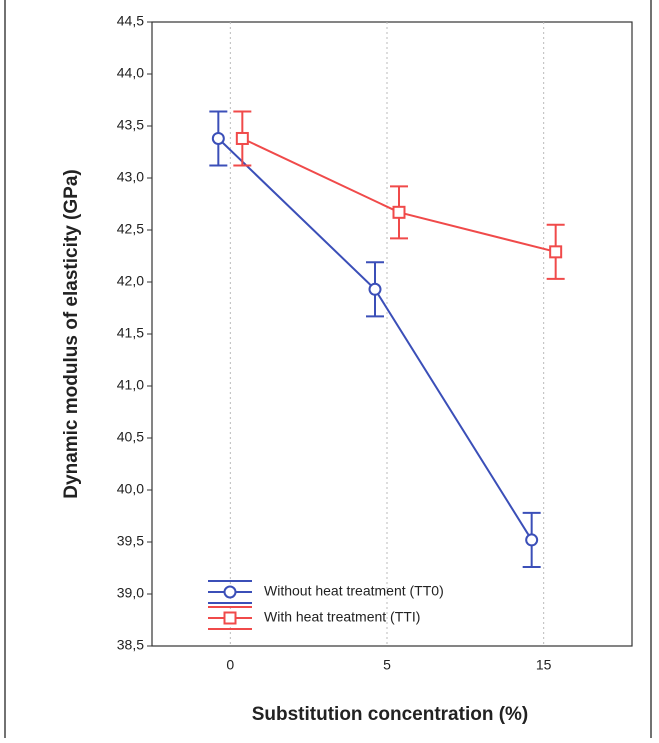 The height and width of the screenshot is (743, 659). What do you see at coordinates (130, 177) in the screenshot?
I see `y-tick-label: 43,0` at bounding box center [130, 177].